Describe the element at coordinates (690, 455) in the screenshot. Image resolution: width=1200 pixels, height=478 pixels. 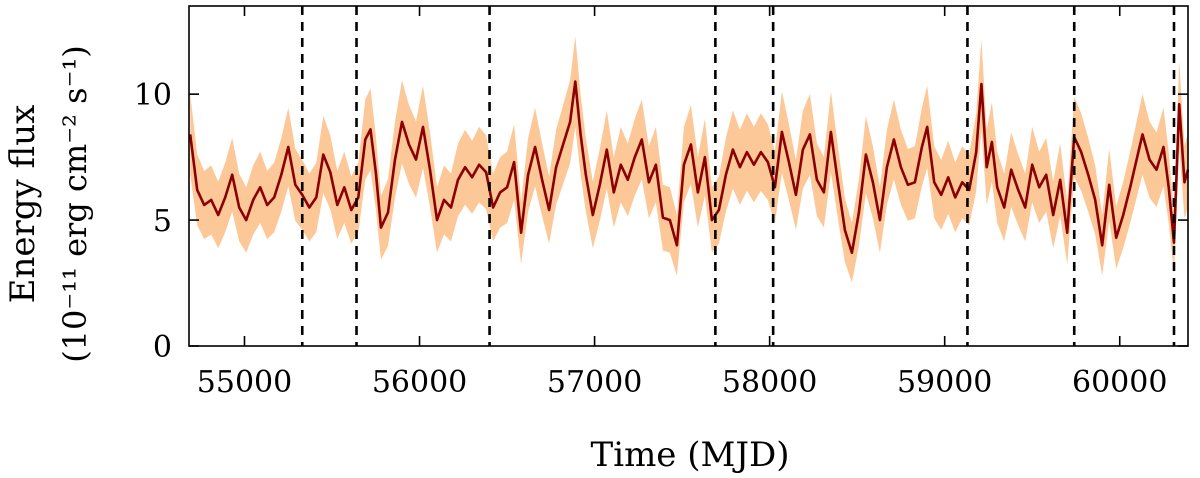
I see `x-axis-title: Time (MJD)` at that location.